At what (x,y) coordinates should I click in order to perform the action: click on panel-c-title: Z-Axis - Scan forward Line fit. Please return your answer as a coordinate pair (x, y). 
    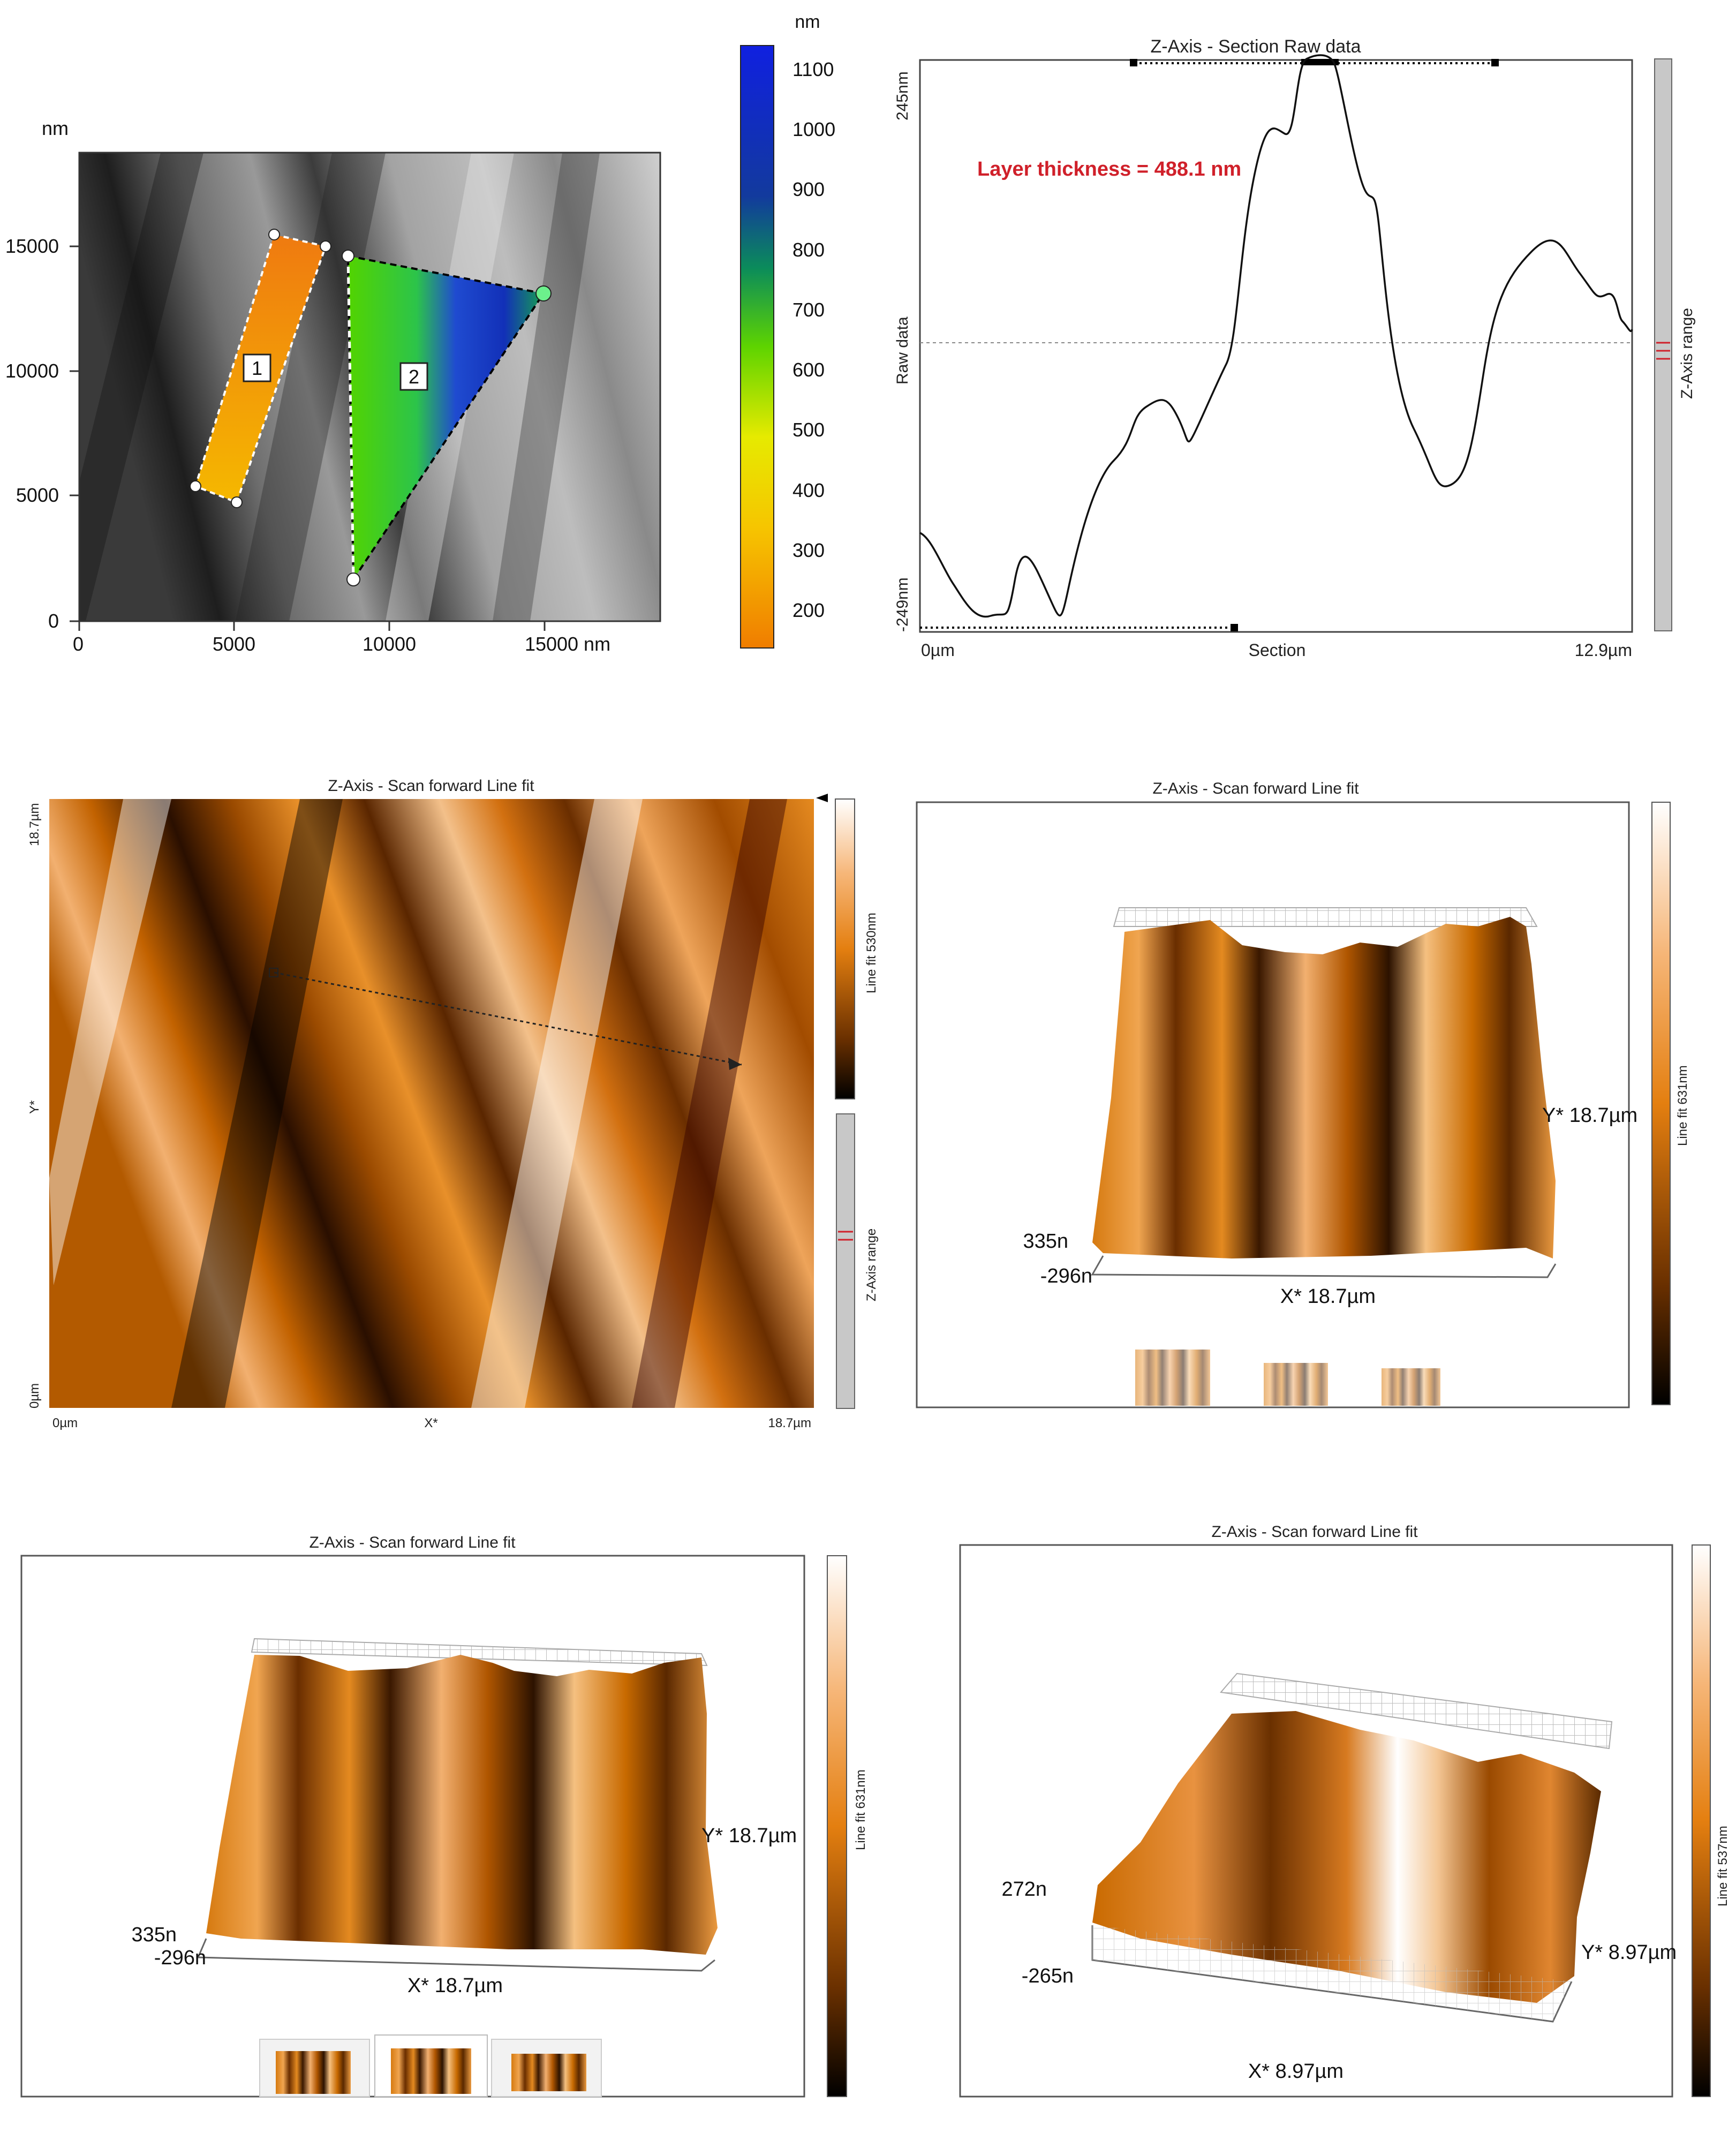
    Looking at the image, I should click on (431, 786).